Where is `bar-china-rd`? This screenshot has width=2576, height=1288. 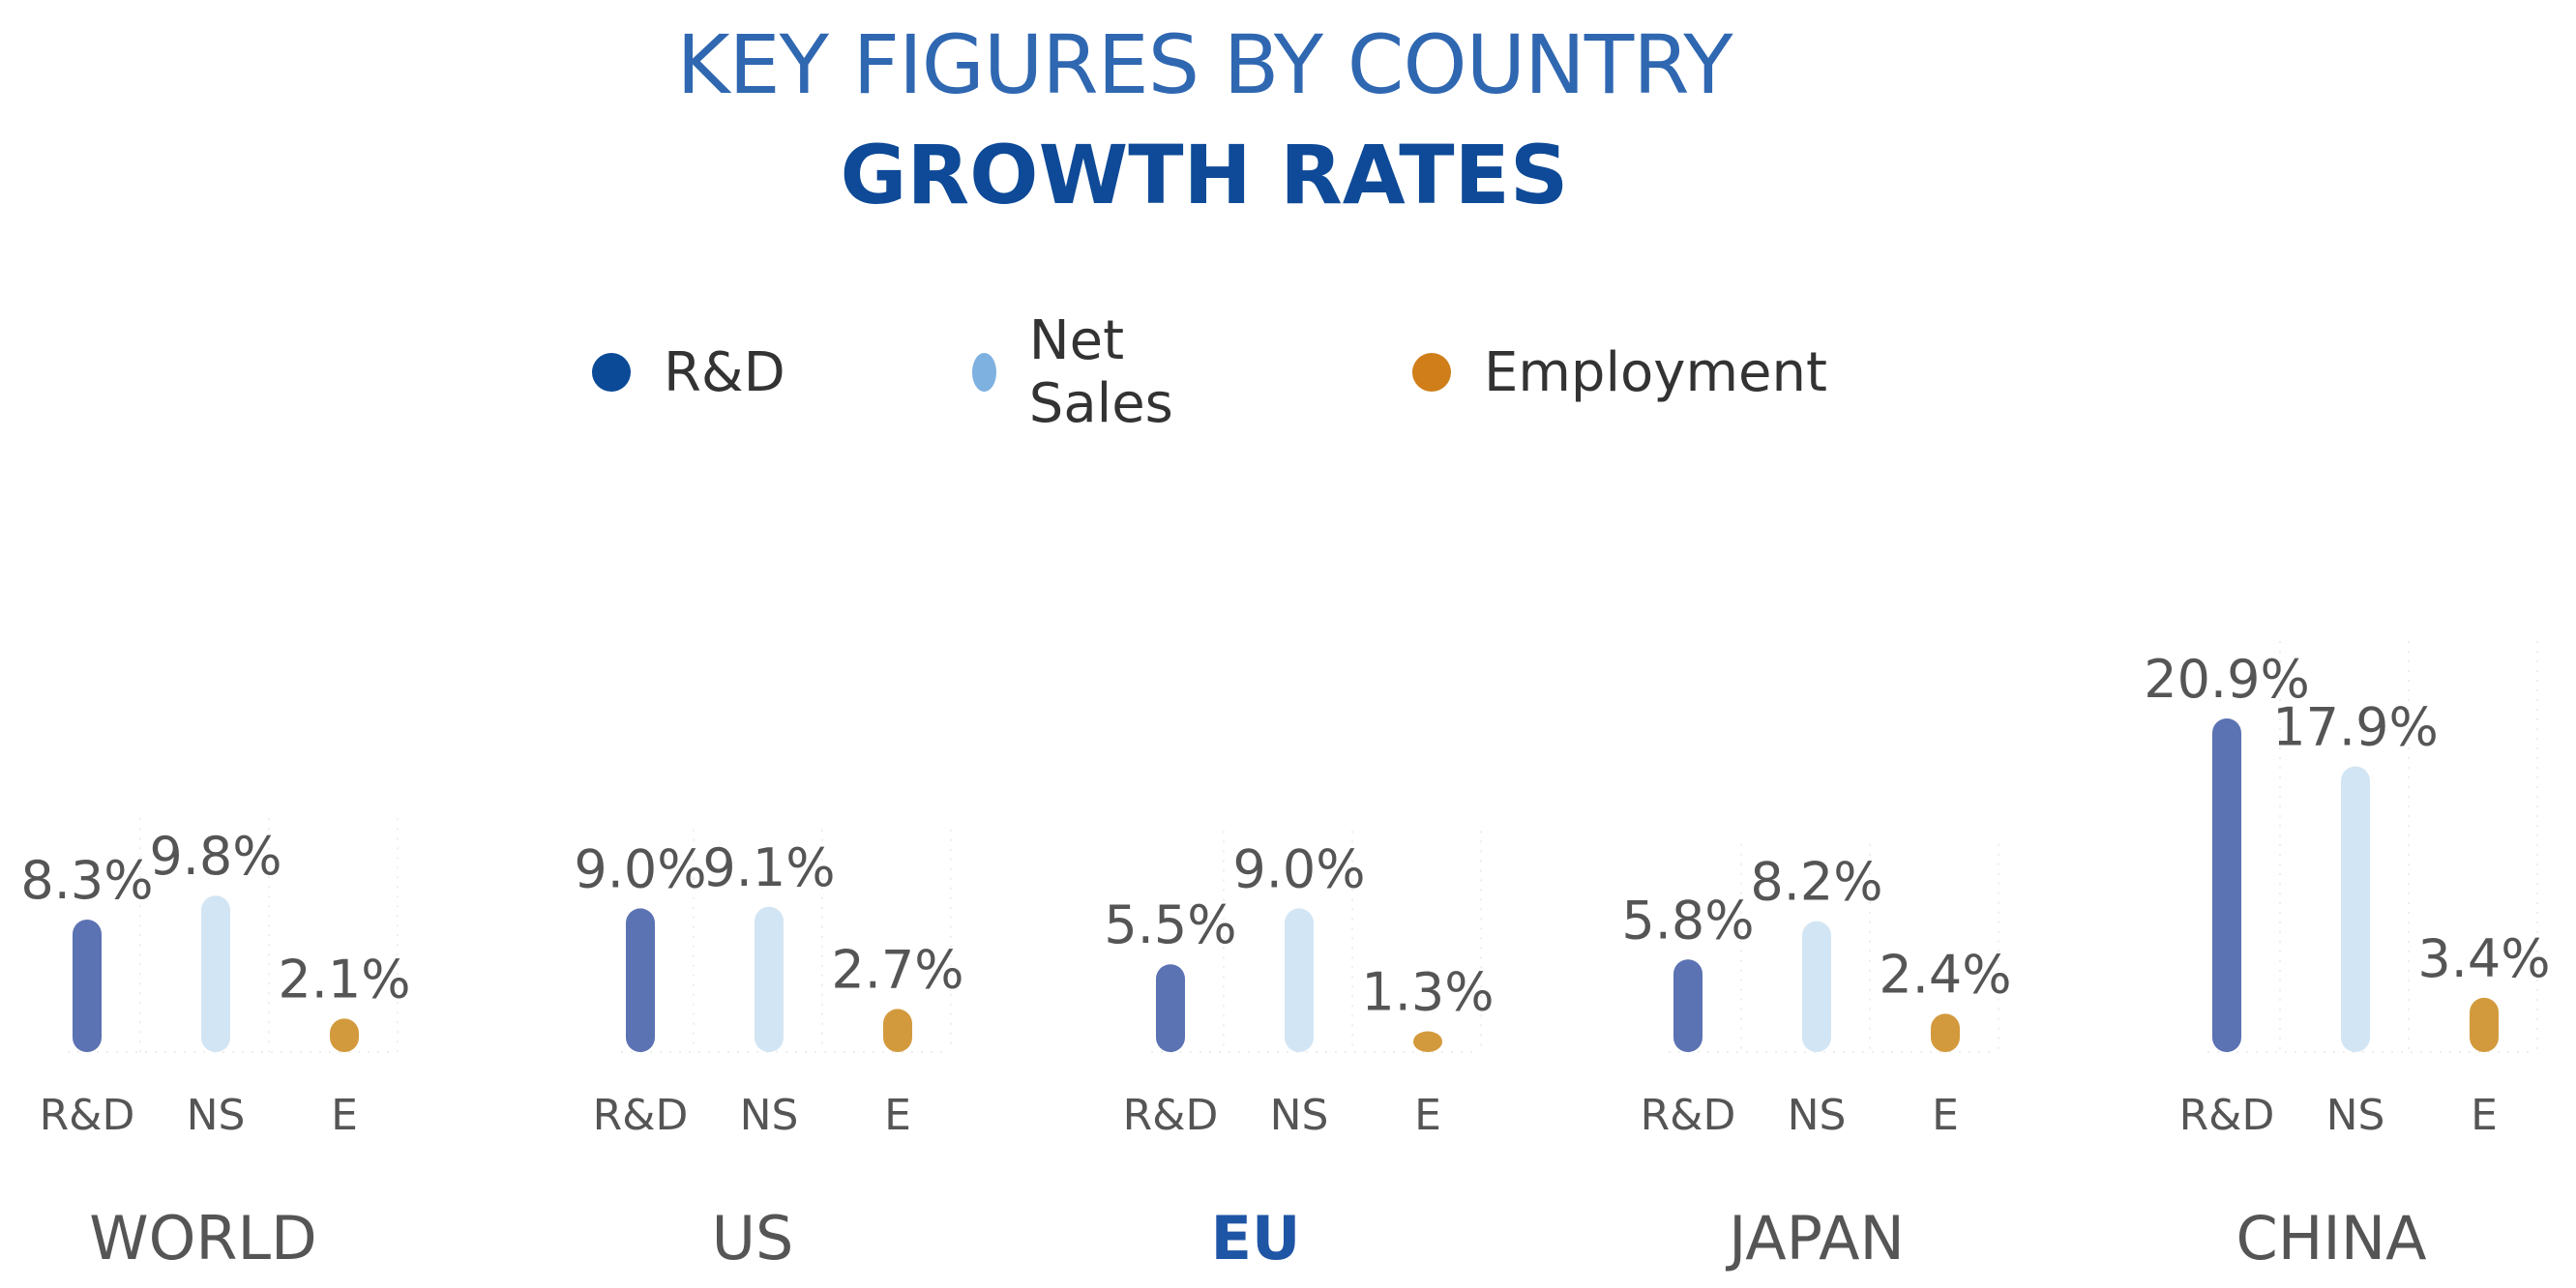
bar-china-rd is located at coordinates (2226, 885).